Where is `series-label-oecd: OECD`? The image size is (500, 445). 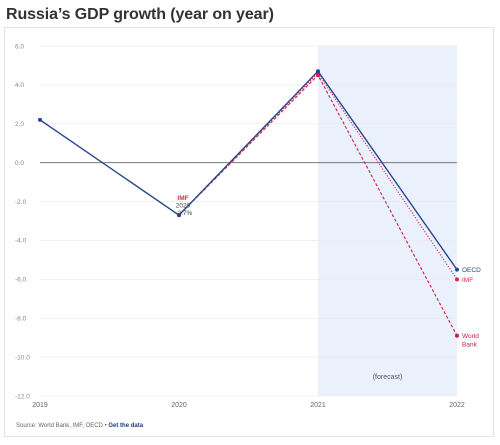
series-label-oecd: OECD is located at coordinates (471, 270).